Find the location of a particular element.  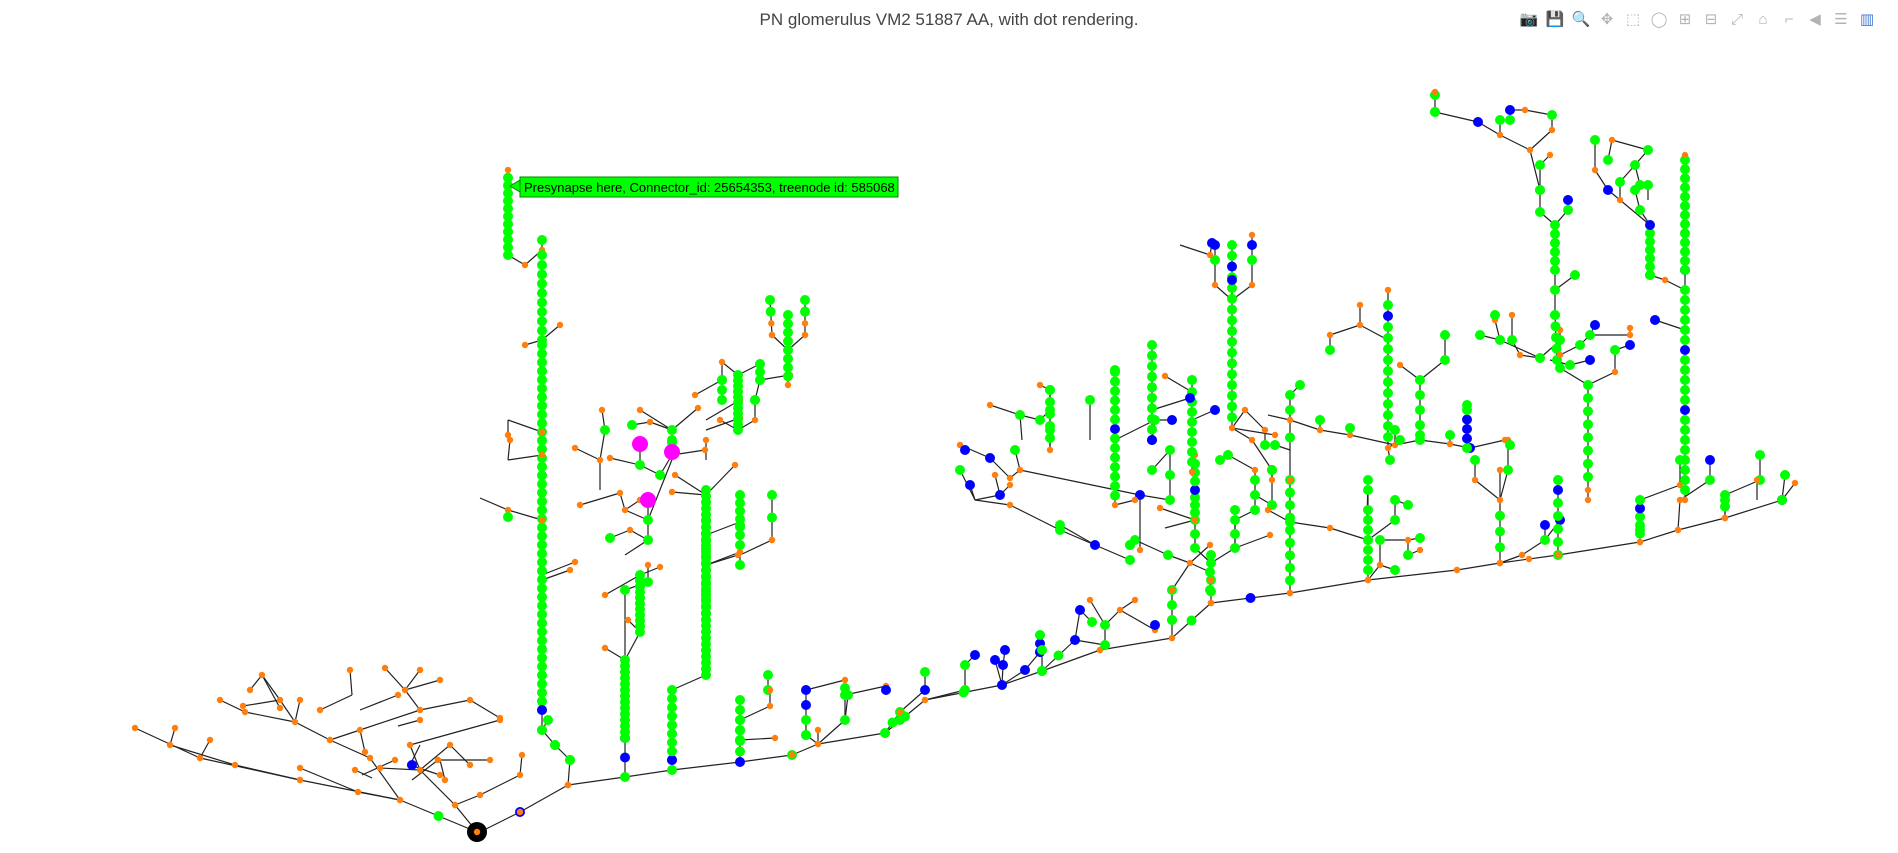

spike-lines-icon: ⌐ is located at coordinates (1789, 19).